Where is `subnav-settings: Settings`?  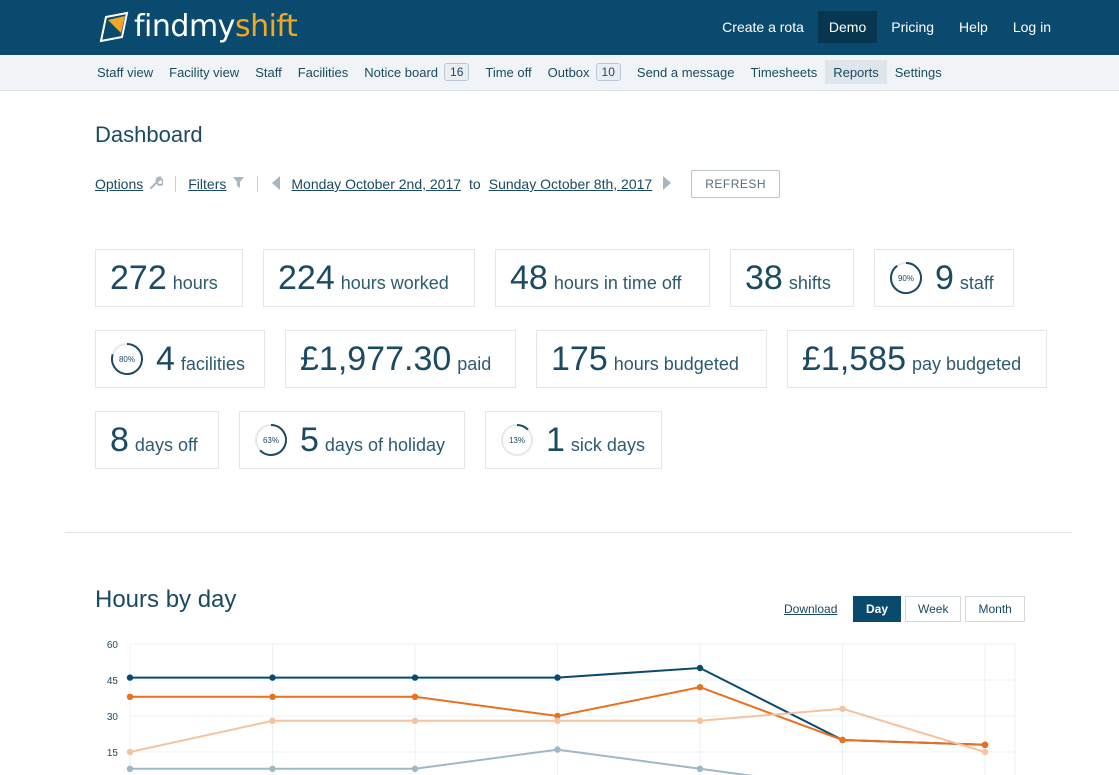 subnav-settings: Settings is located at coordinates (918, 72).